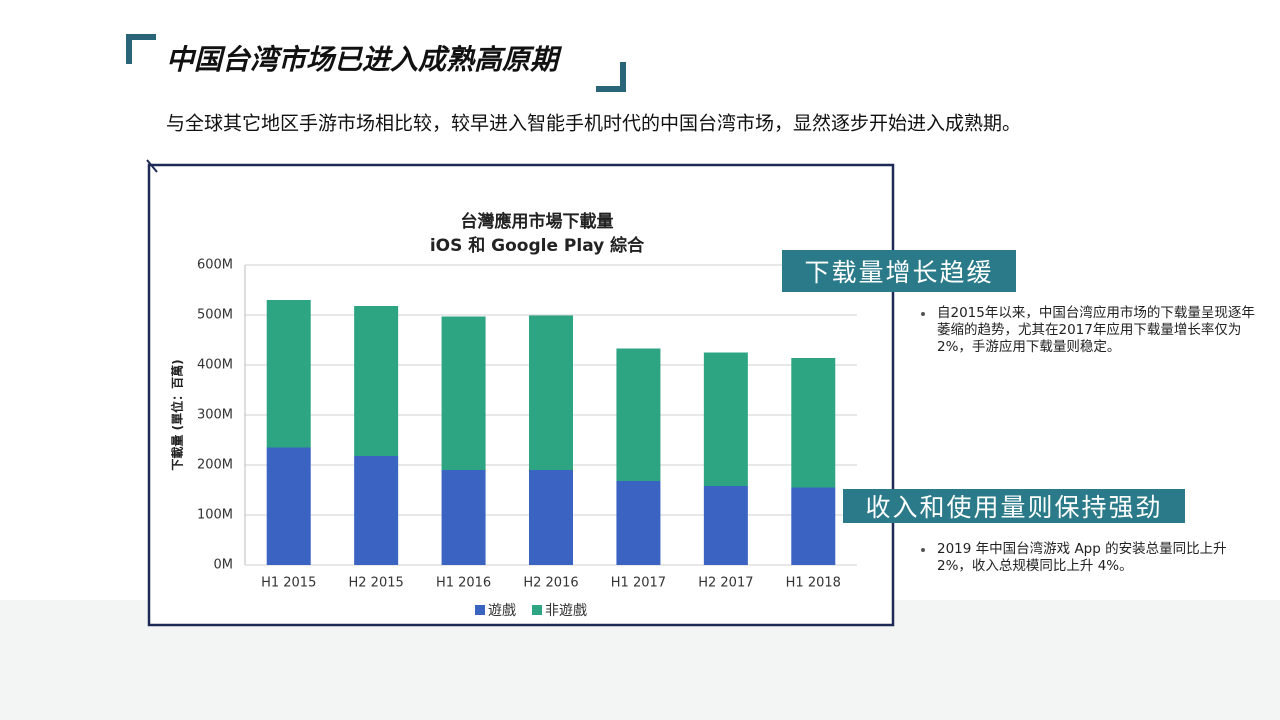 The width and height of the screenshot is (1280, 720). I want to click on x-tick-label: H1 2016, so click(463, 583).